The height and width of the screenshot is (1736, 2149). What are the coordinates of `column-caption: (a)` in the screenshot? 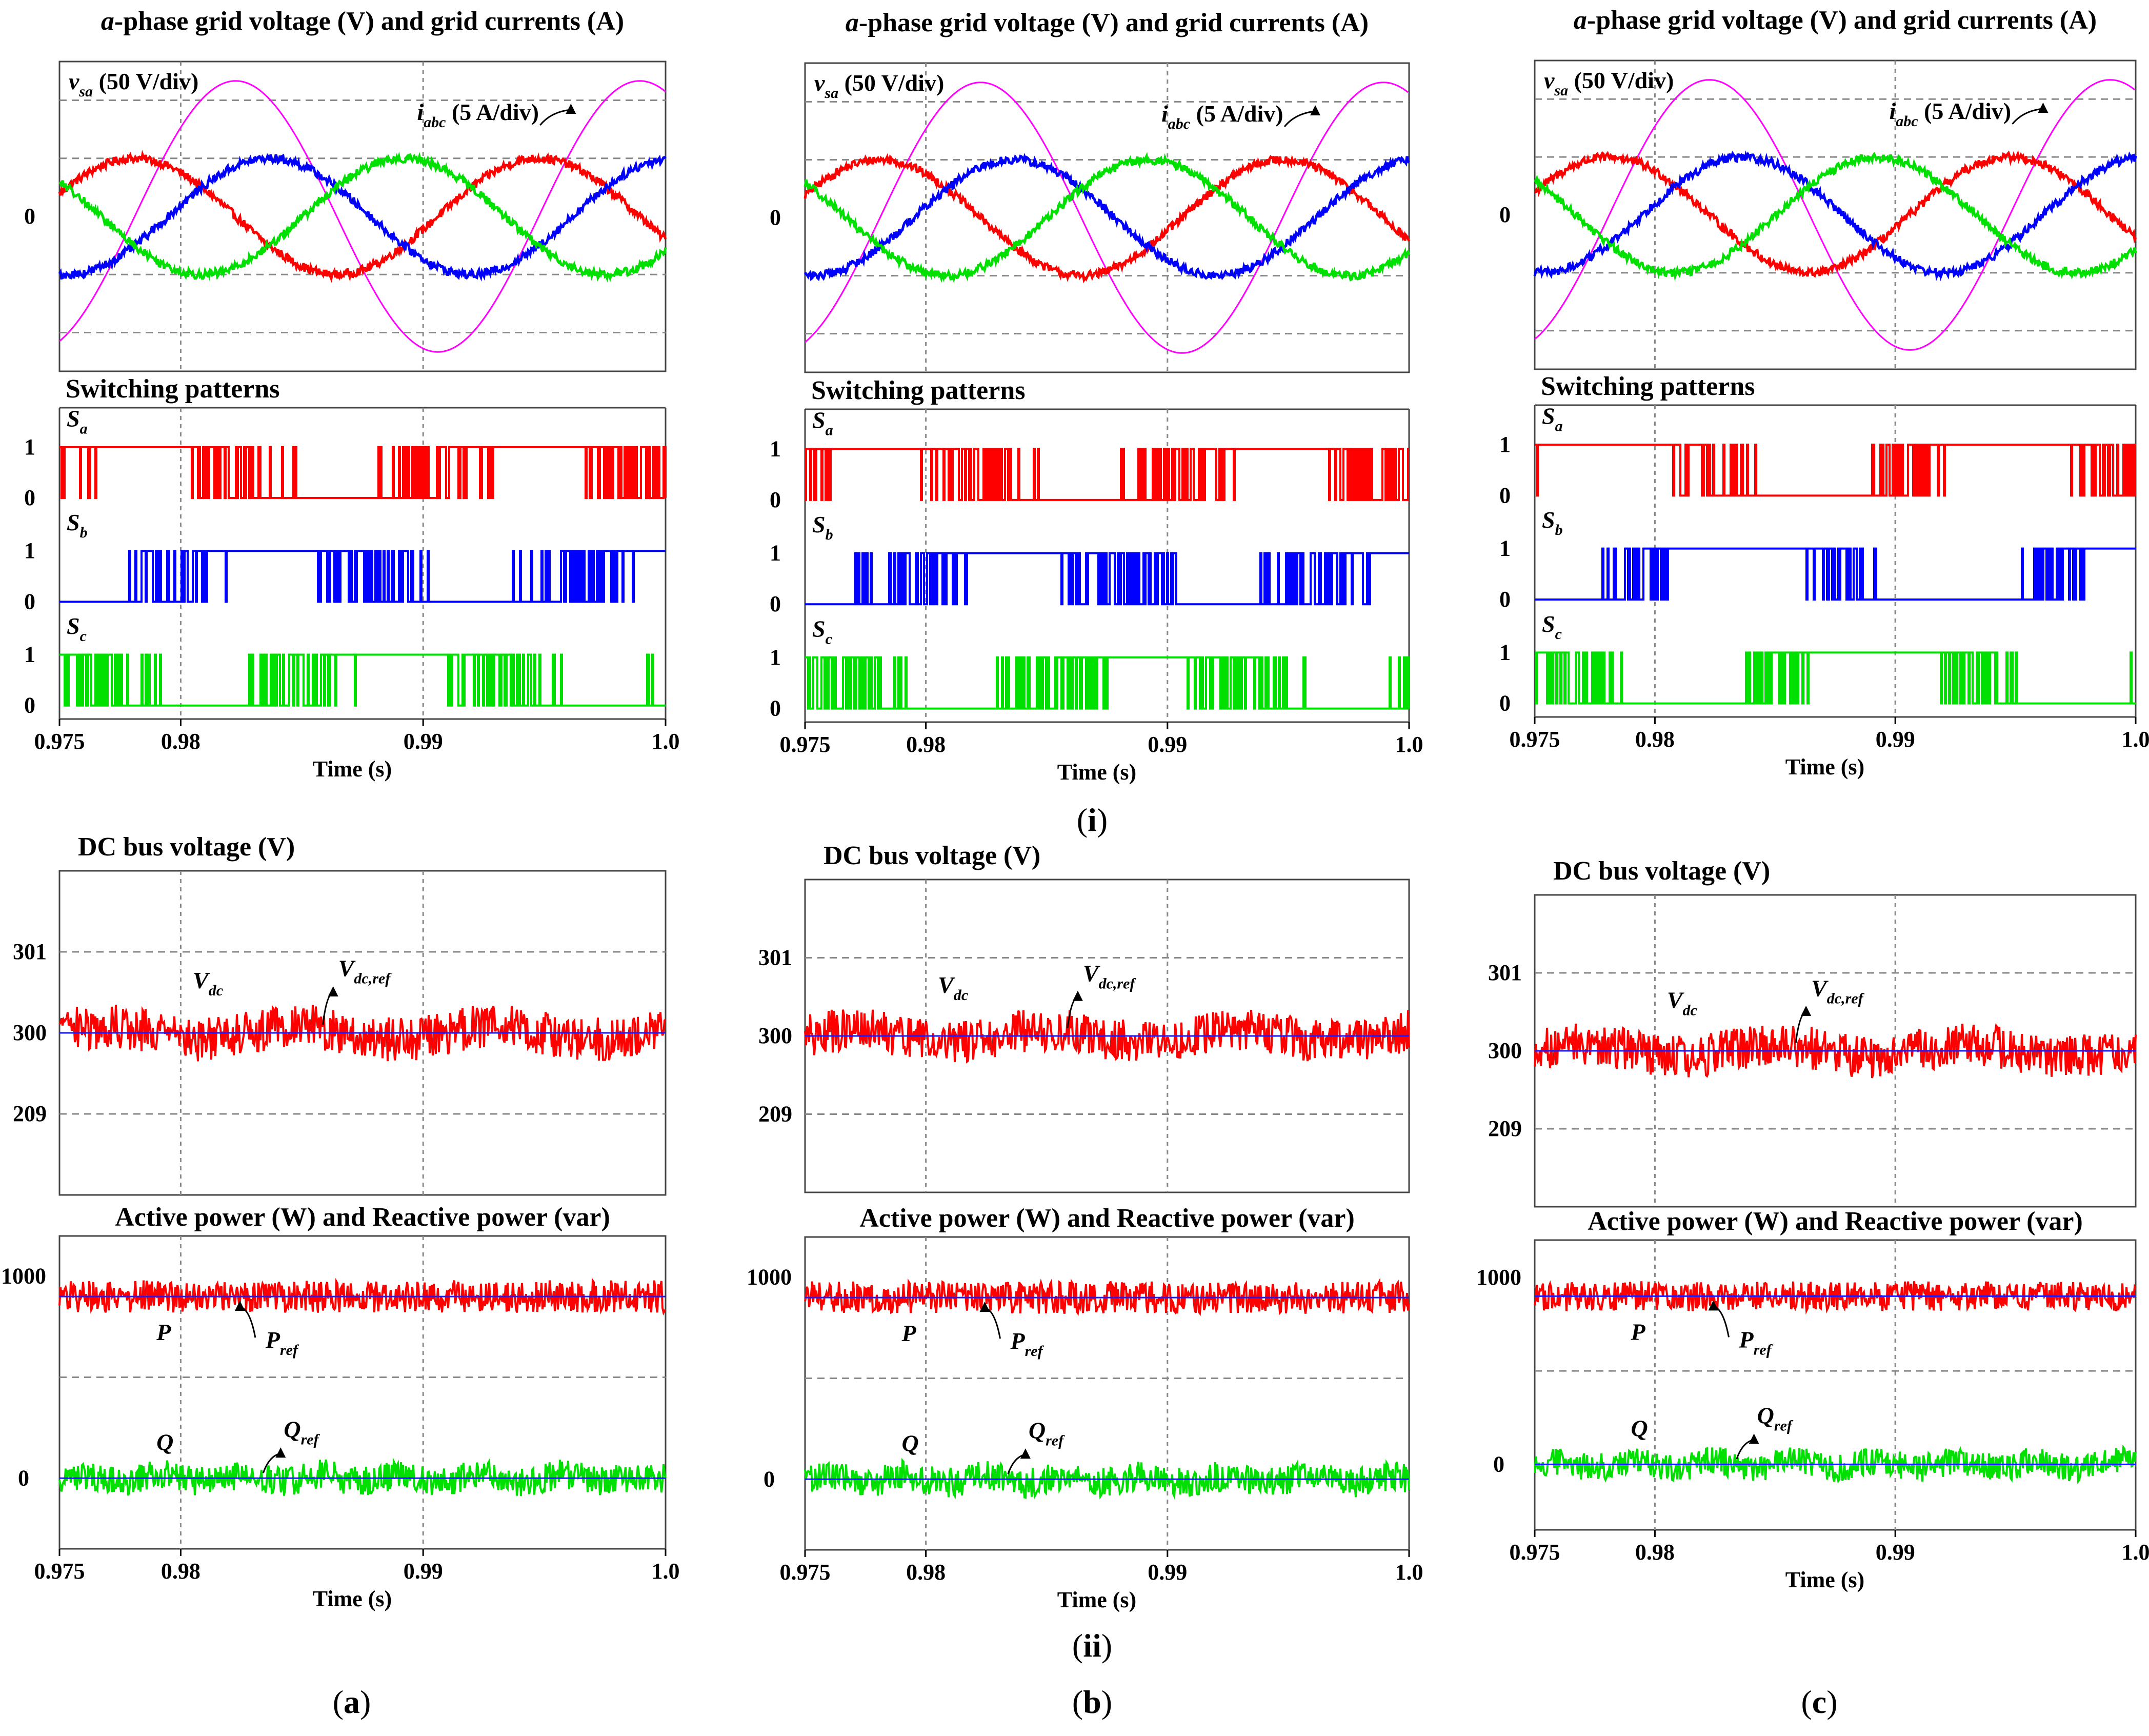 It's located at (352, 1702).